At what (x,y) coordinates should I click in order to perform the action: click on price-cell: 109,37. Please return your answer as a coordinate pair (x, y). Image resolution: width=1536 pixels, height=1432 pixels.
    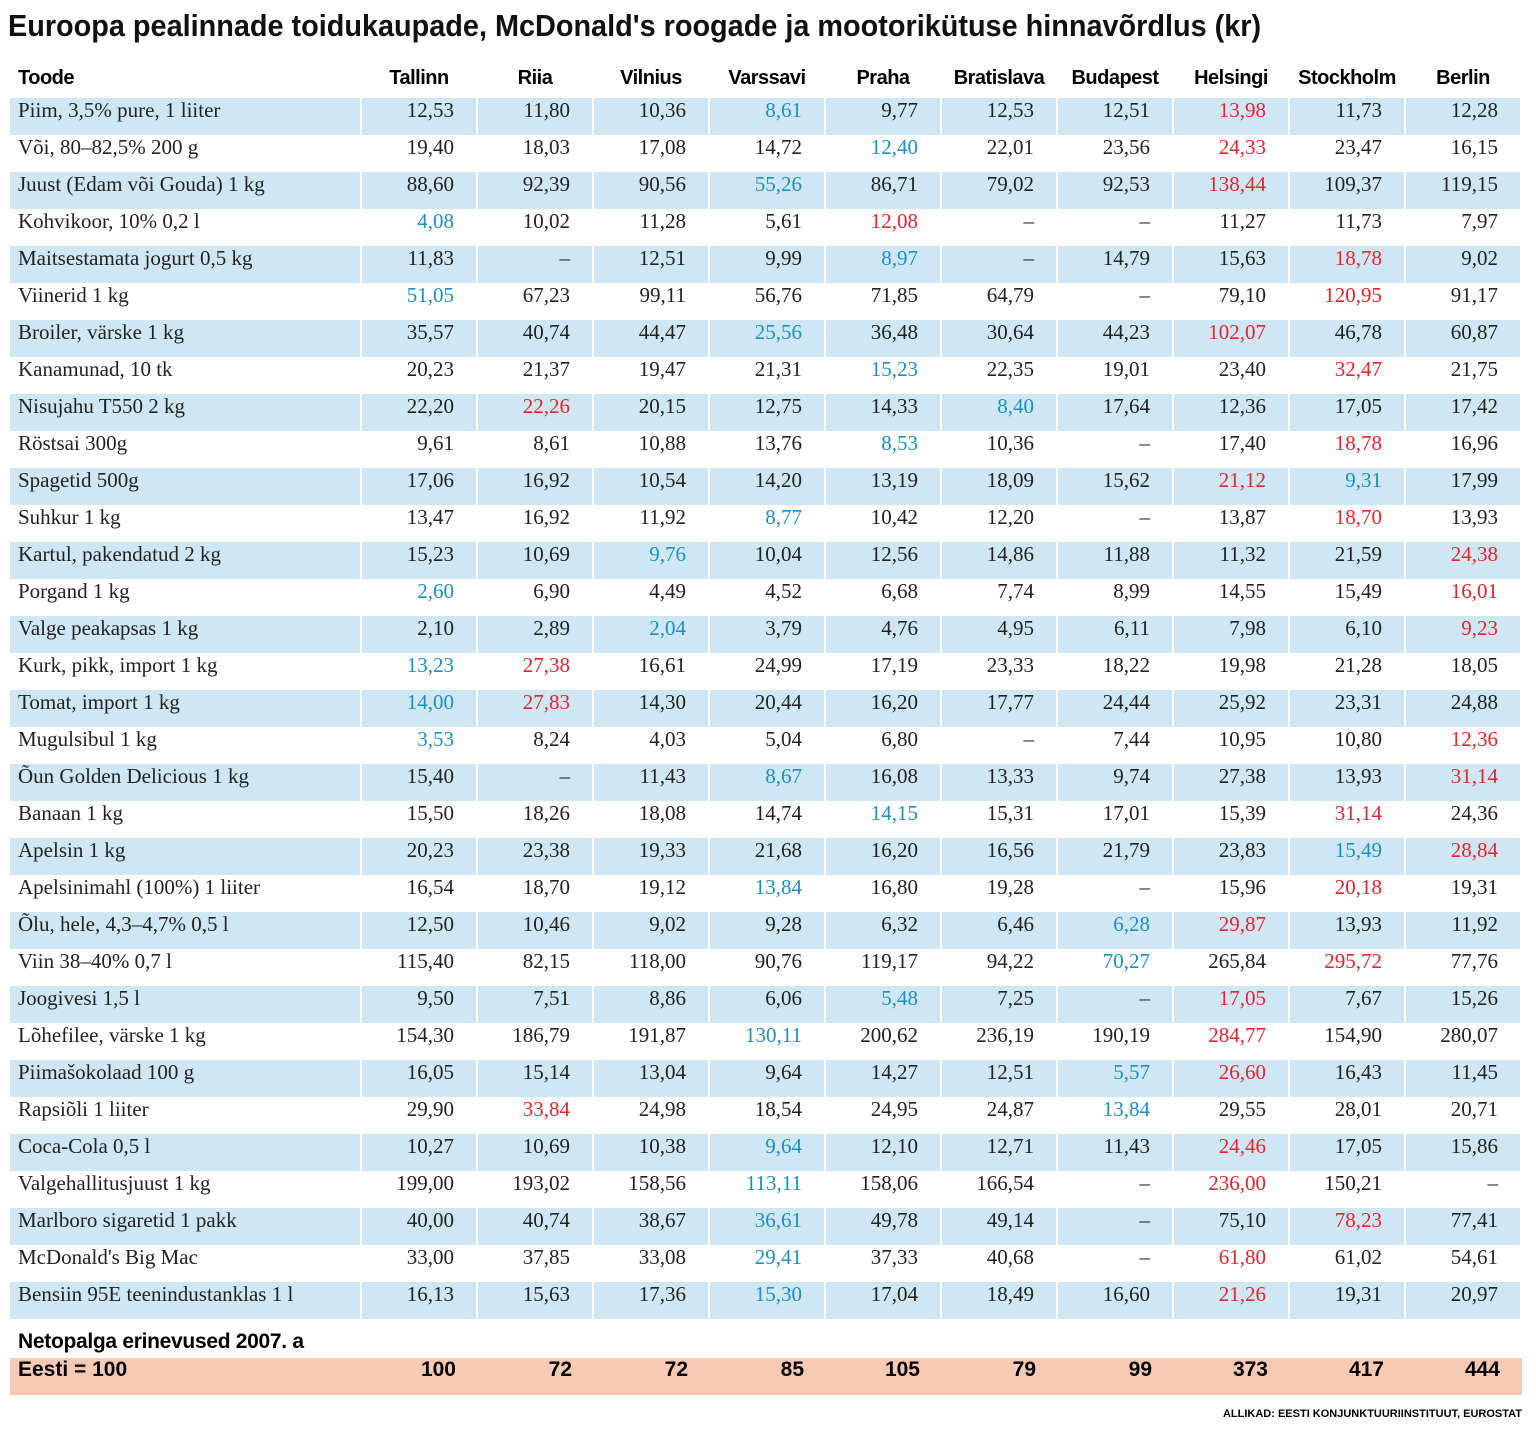
    Looking at the image, I should click on (1348, 190).